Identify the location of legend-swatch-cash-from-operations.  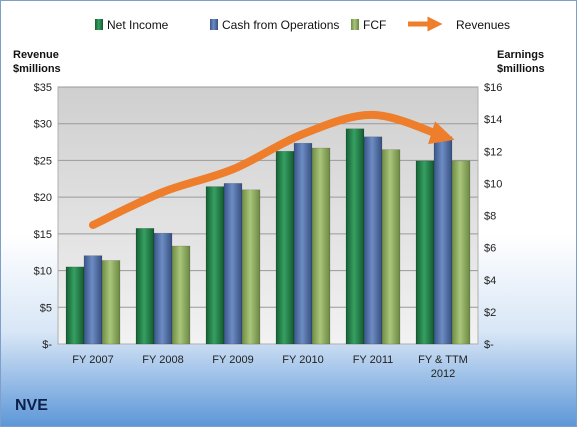
(214, 24).